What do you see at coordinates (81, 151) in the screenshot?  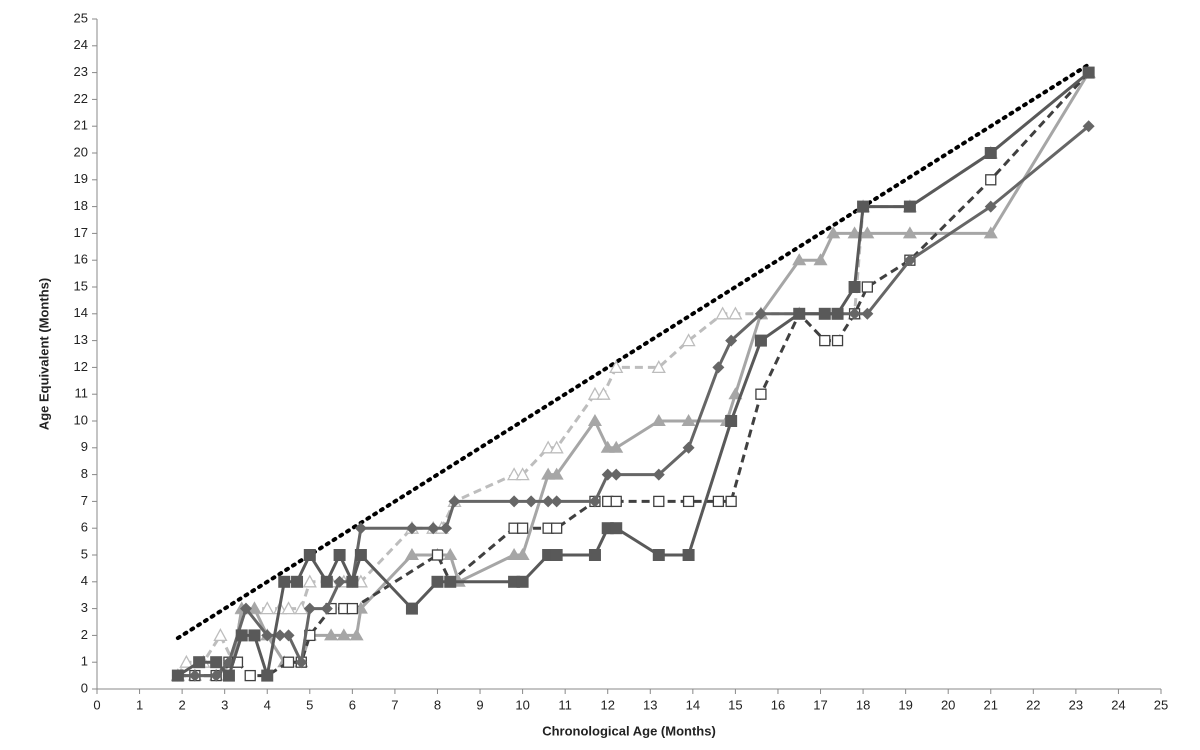 I see `y-tick-label: 20` at bounding box center [81, 151].